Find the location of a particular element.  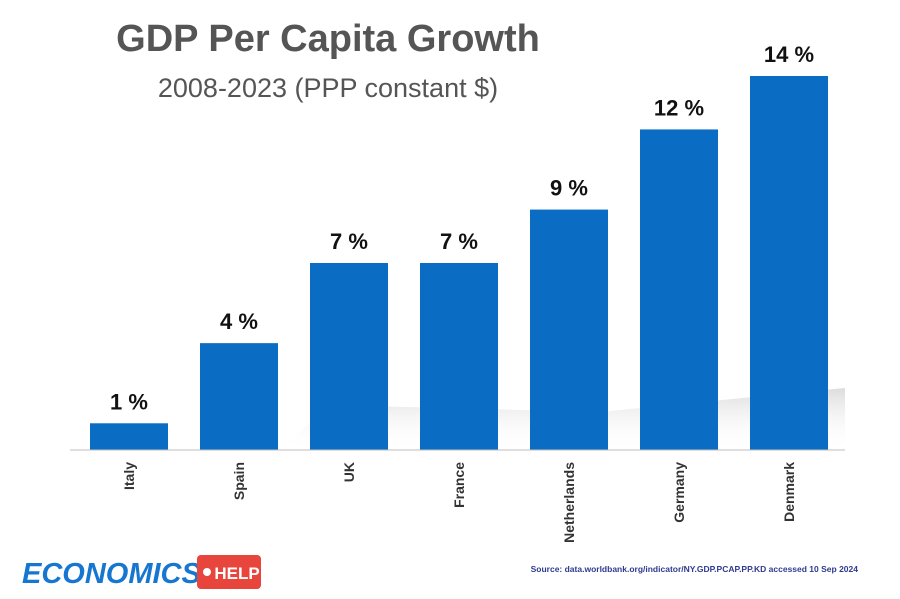

bar-uk is located at coordinates (349, 356).